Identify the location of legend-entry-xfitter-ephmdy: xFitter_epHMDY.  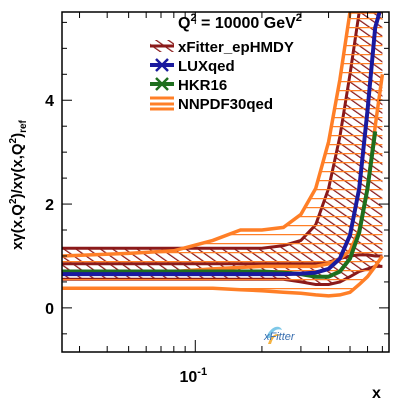
(222, 47).